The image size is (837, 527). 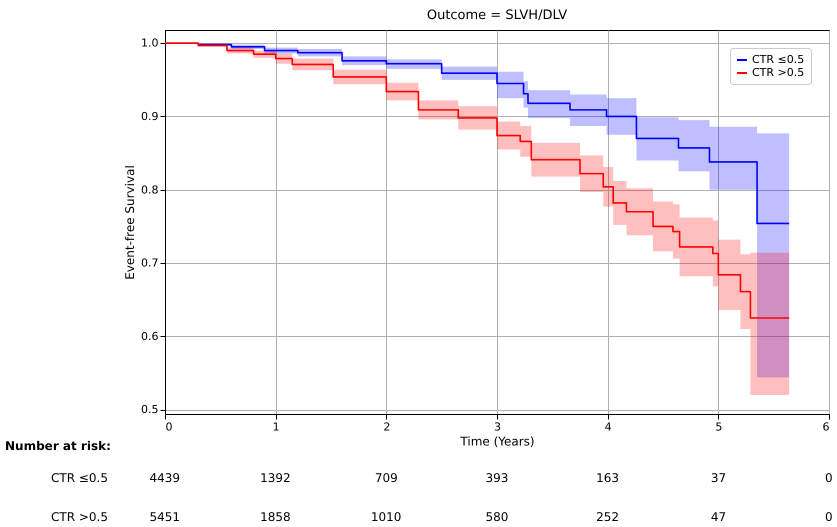 I want to click on x-tick-label: 0, so click(x=169, y=427).